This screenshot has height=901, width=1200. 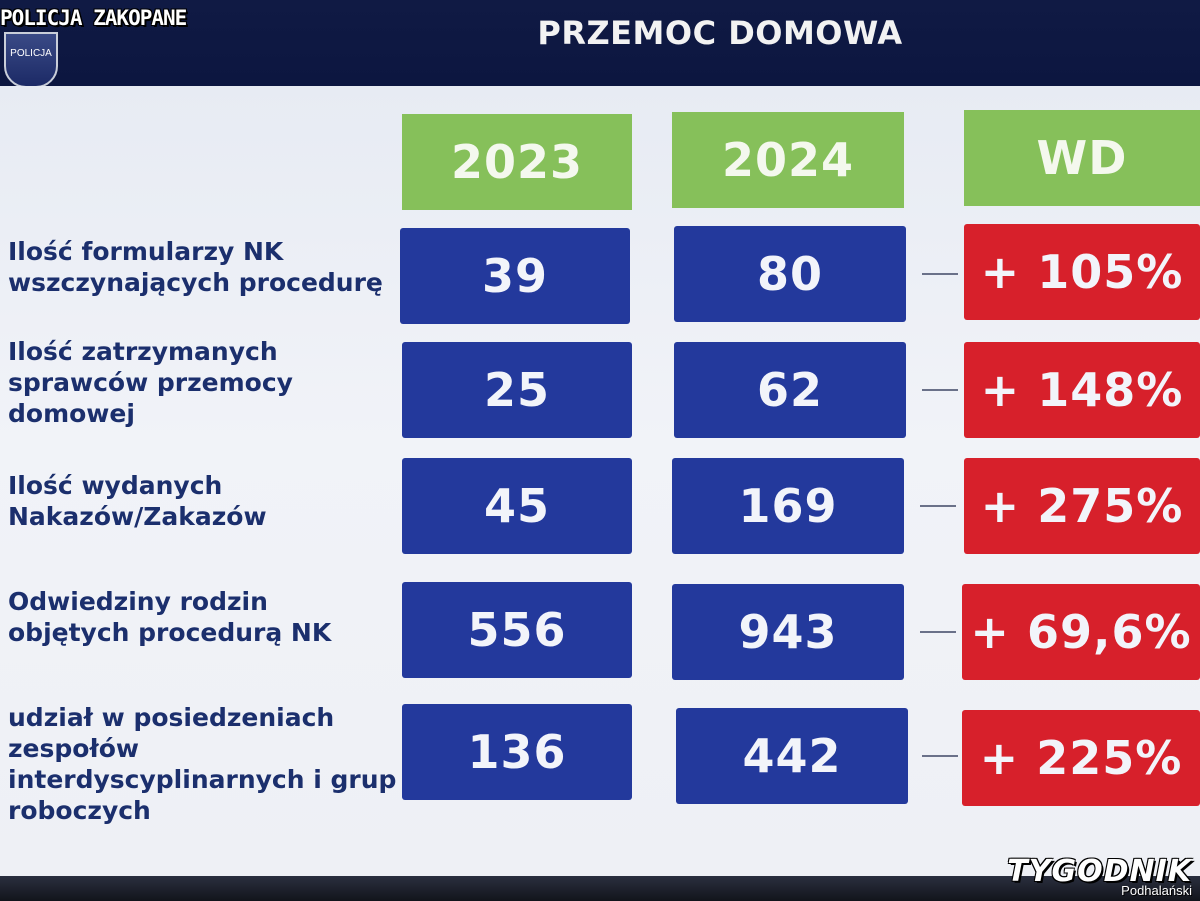 I want to click on screen-bottom-bezel, so click(x=600, y=888).